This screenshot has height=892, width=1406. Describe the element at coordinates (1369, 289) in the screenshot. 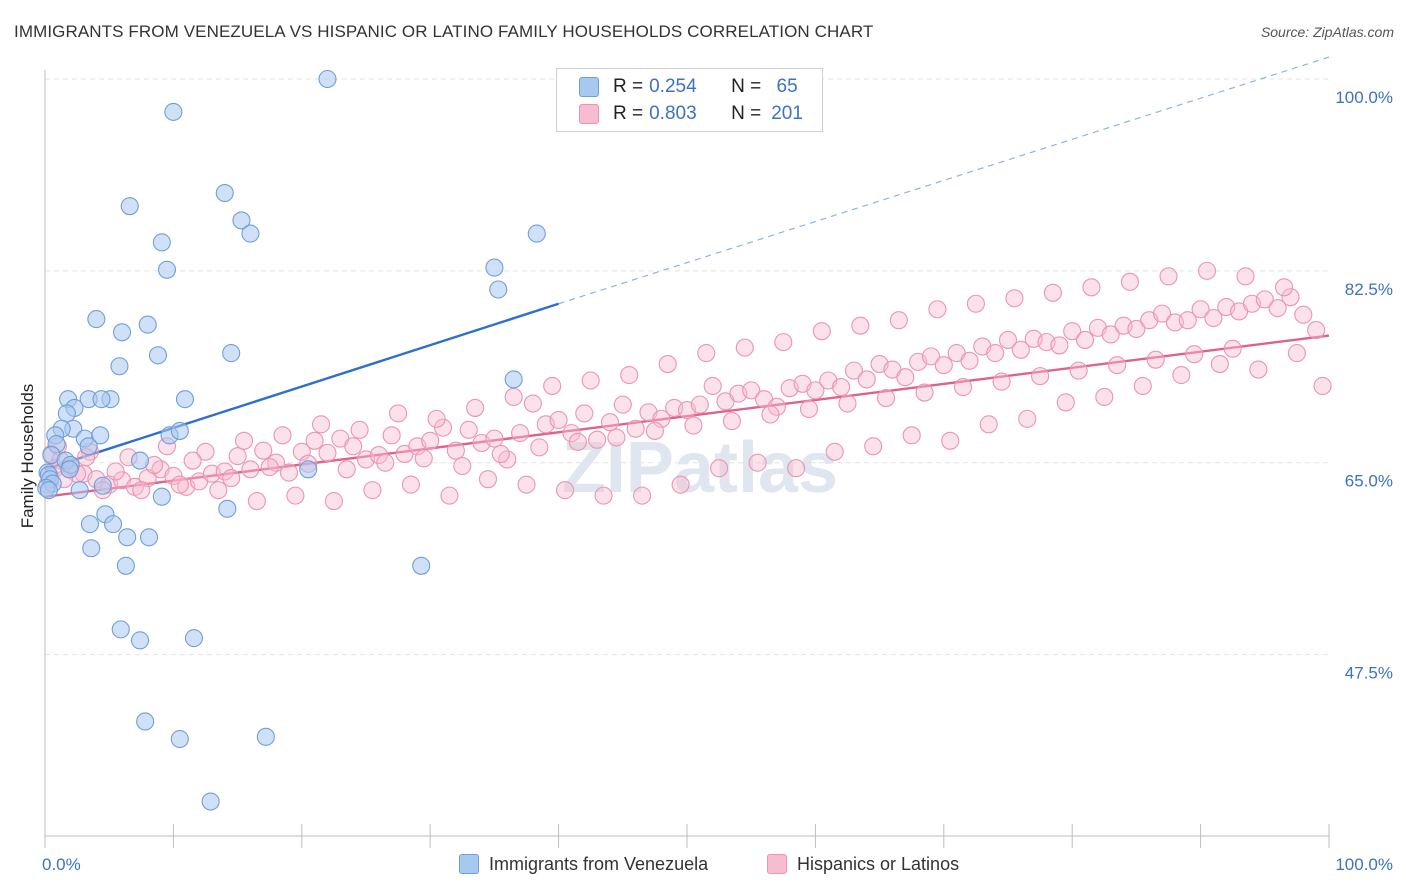

I see `y-tick-label: 82.5%` at that location.